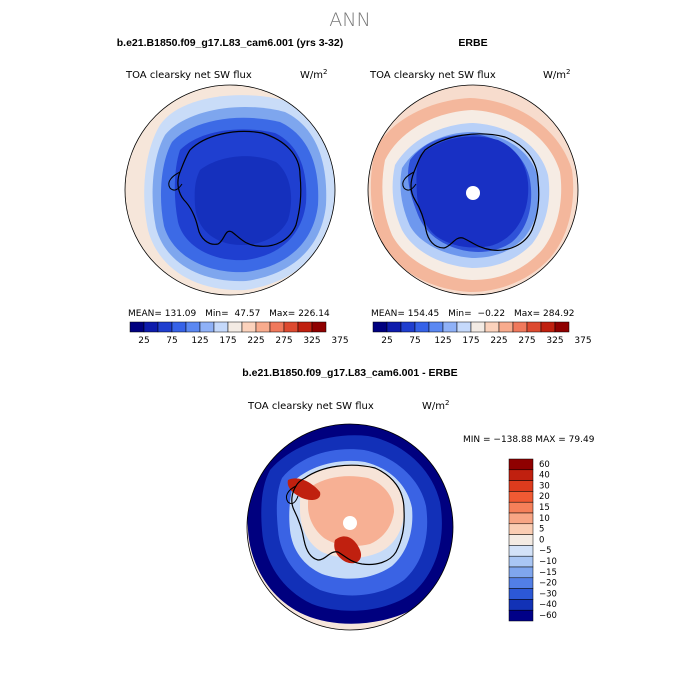 The height and width of the screenshot is (700, 700). What do you see at coordinates (544, 486) in the screenshot?
I see `colorbar-tick-label: 30` at bounding box center [544, 486].